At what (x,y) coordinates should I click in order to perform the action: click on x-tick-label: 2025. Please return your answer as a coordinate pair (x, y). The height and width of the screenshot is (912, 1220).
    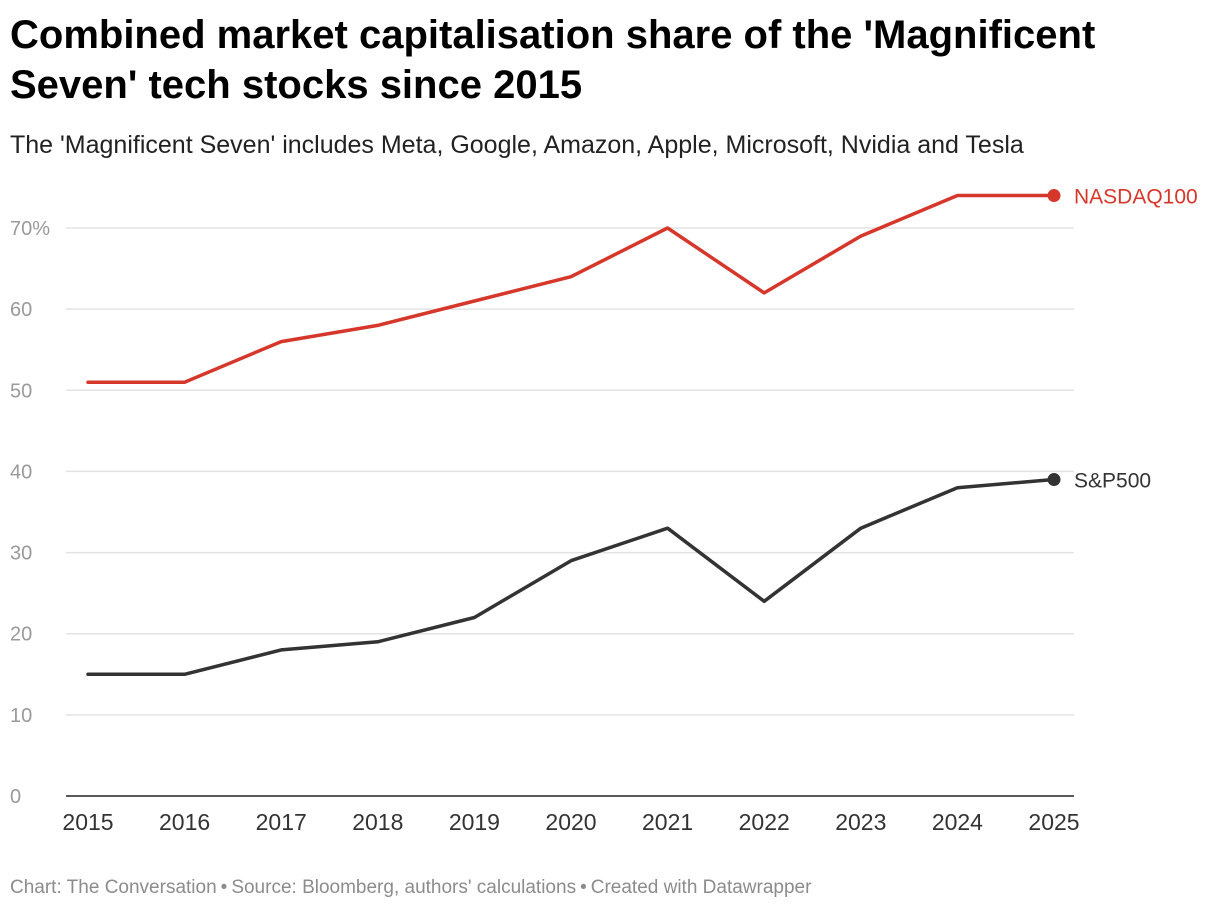
    Looking at the image, I should click on (1053, 822).